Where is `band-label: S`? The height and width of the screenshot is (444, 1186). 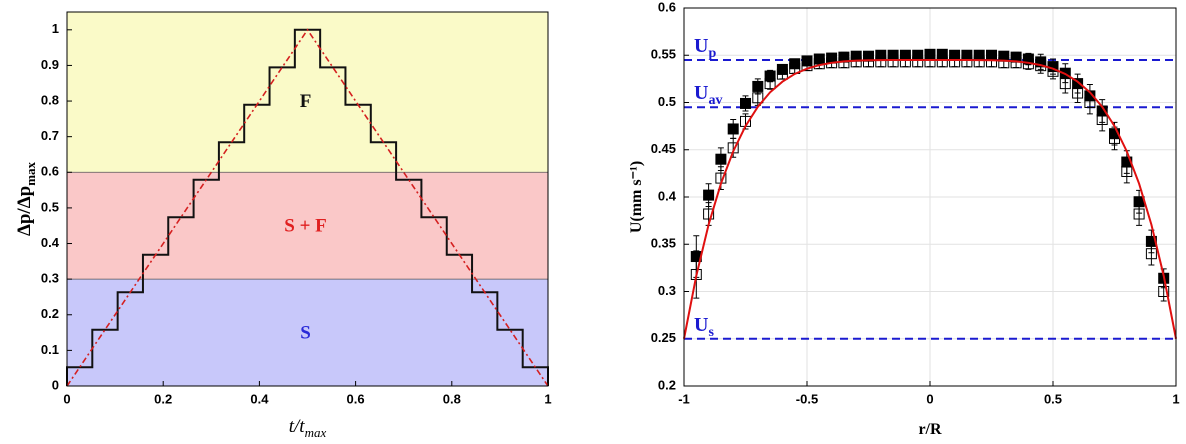
band-label: S is located at coordinates (305, 333).